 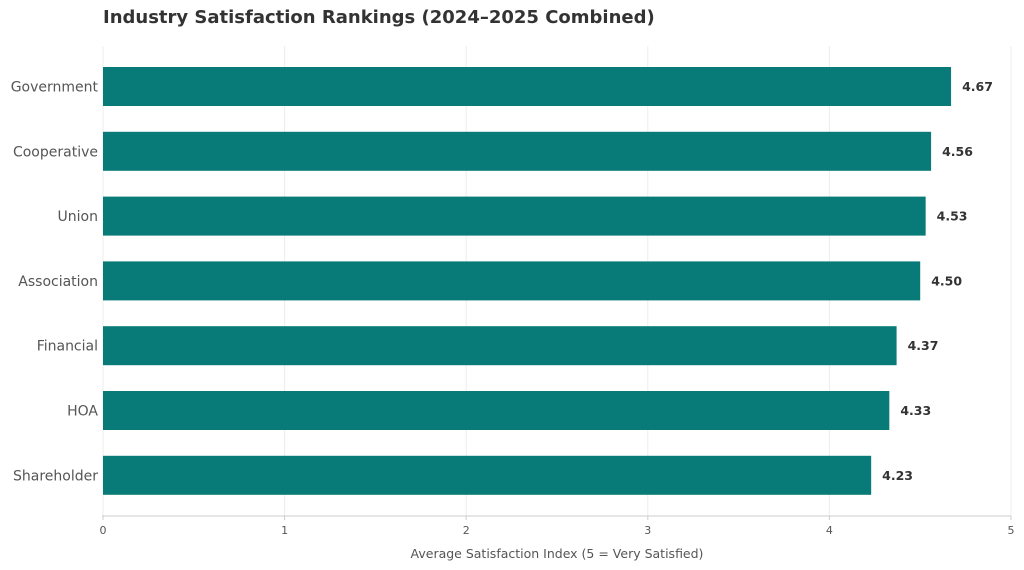 What do you see at coordinates (466, 530) in the screenshot?
I see `x-tick-label: 2` at bounding box center [466, 530].